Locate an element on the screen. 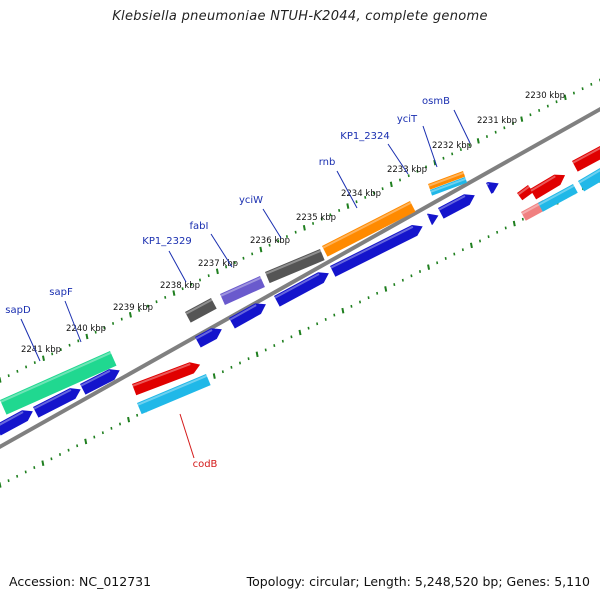  gene-red-3-shine is located at coordinates (586, 155).